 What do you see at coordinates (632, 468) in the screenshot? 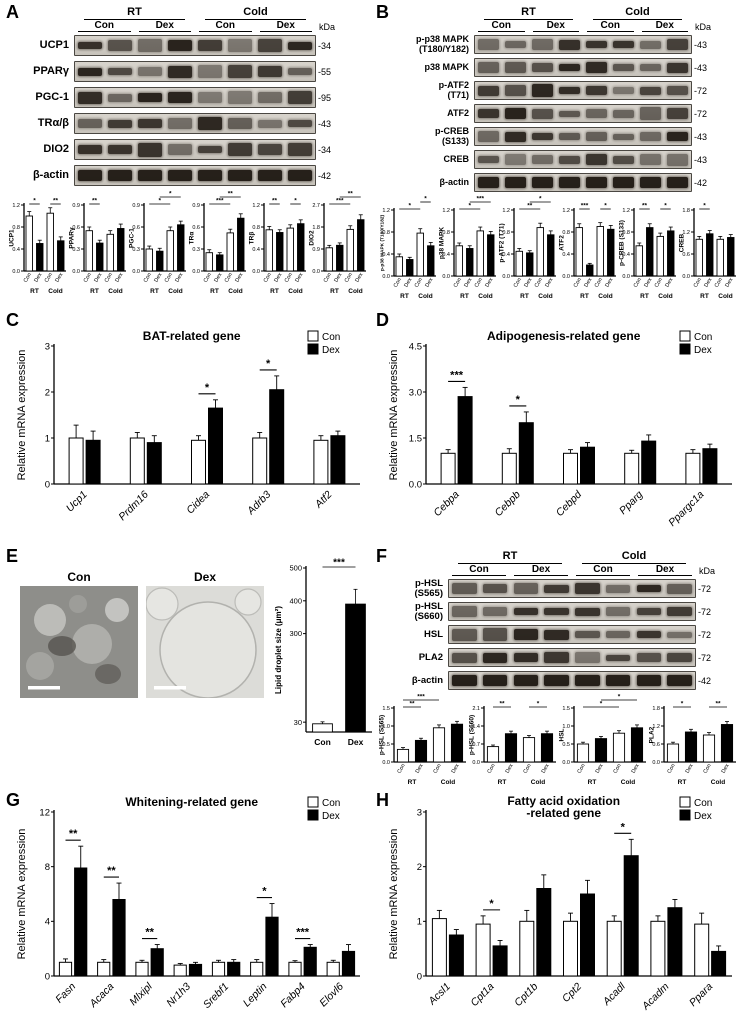
I see `bar-con-pparg` at bounding box center [632, 468].